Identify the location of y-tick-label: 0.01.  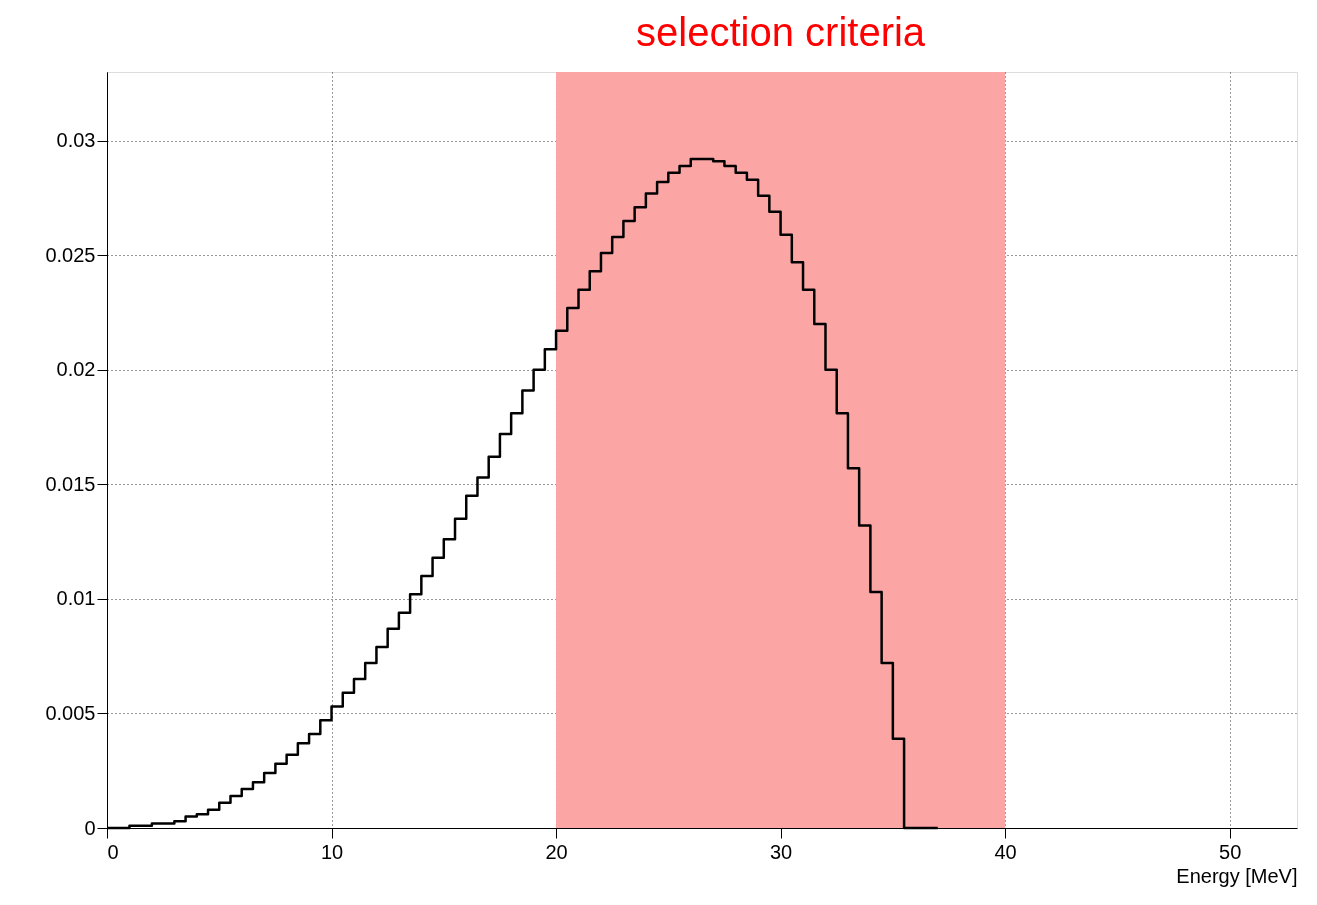
(76, 598).